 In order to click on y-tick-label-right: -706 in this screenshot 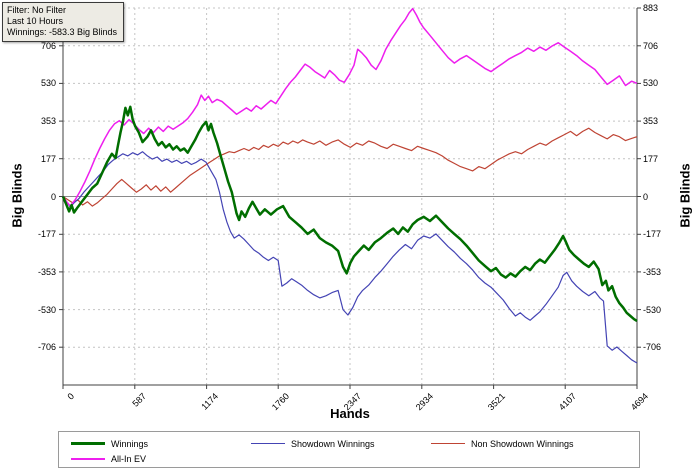, I will do `click(652, 347)`.